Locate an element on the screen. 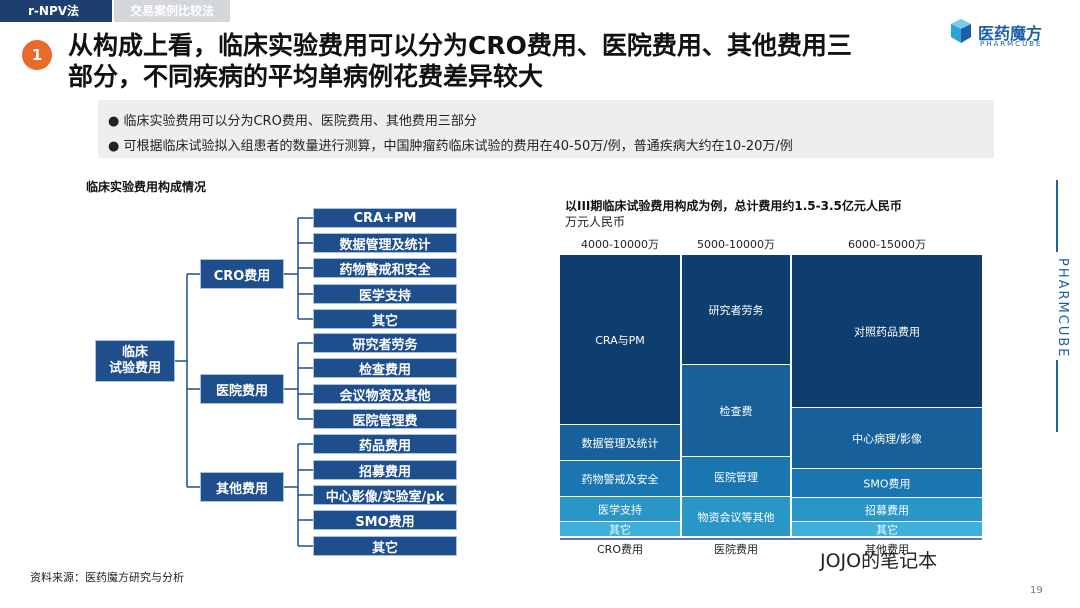  tree-leaf: 中心影像/实验室/pk is located at coordinates (385, 495).